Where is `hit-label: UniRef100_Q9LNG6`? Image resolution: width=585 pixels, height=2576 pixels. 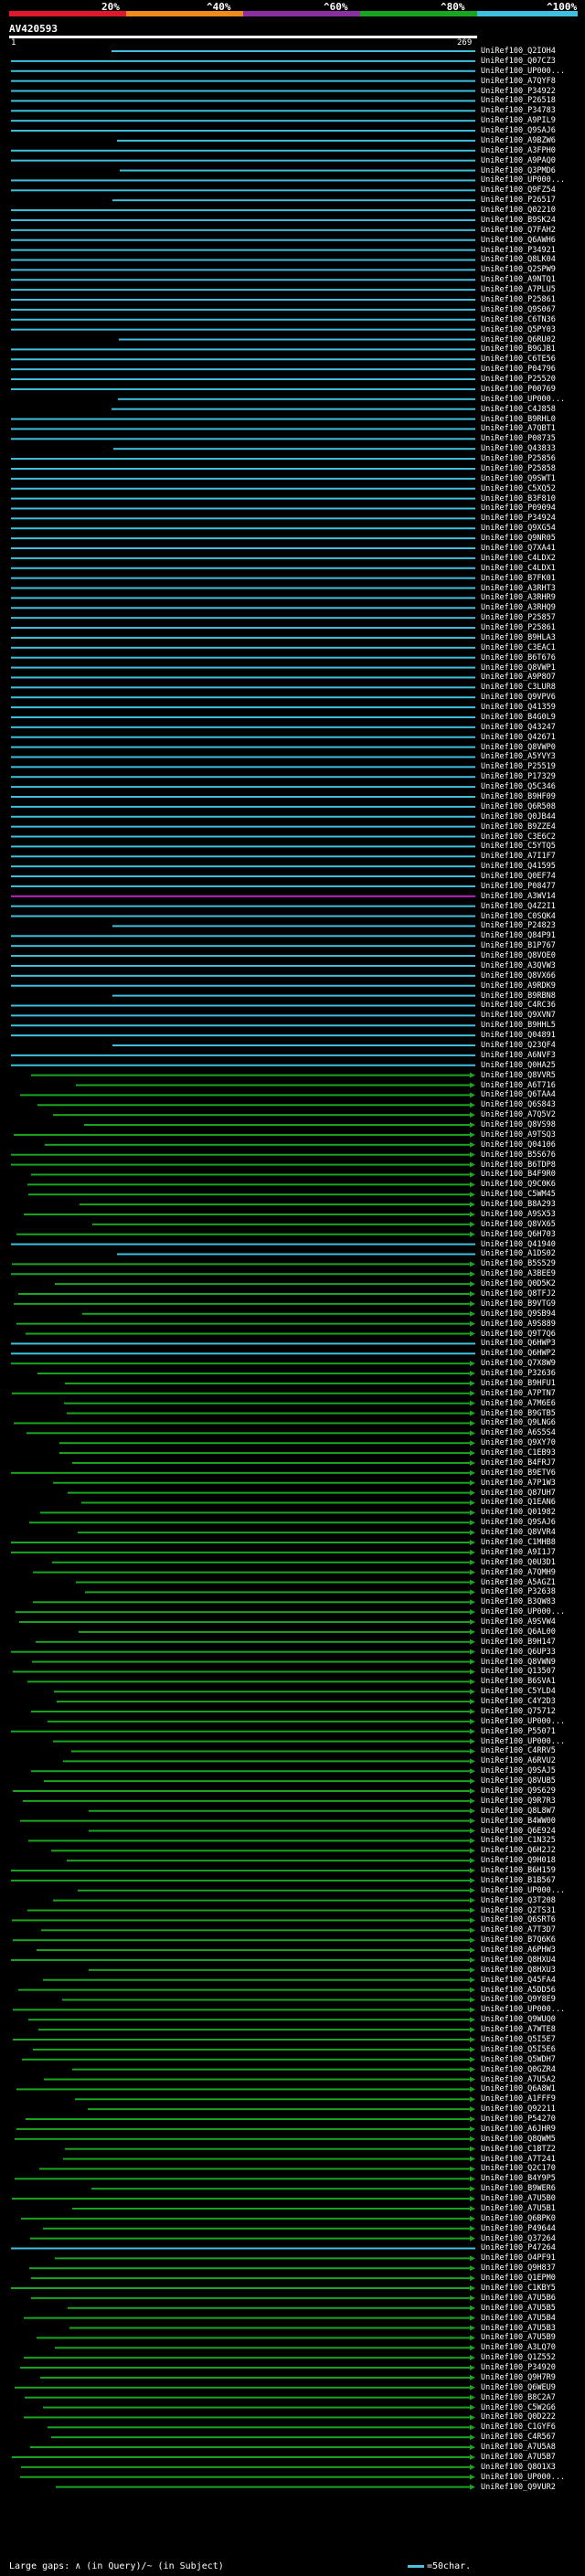
hit-label: UniRef100_Q9LNG6 is located at coordinates (518, 1423).